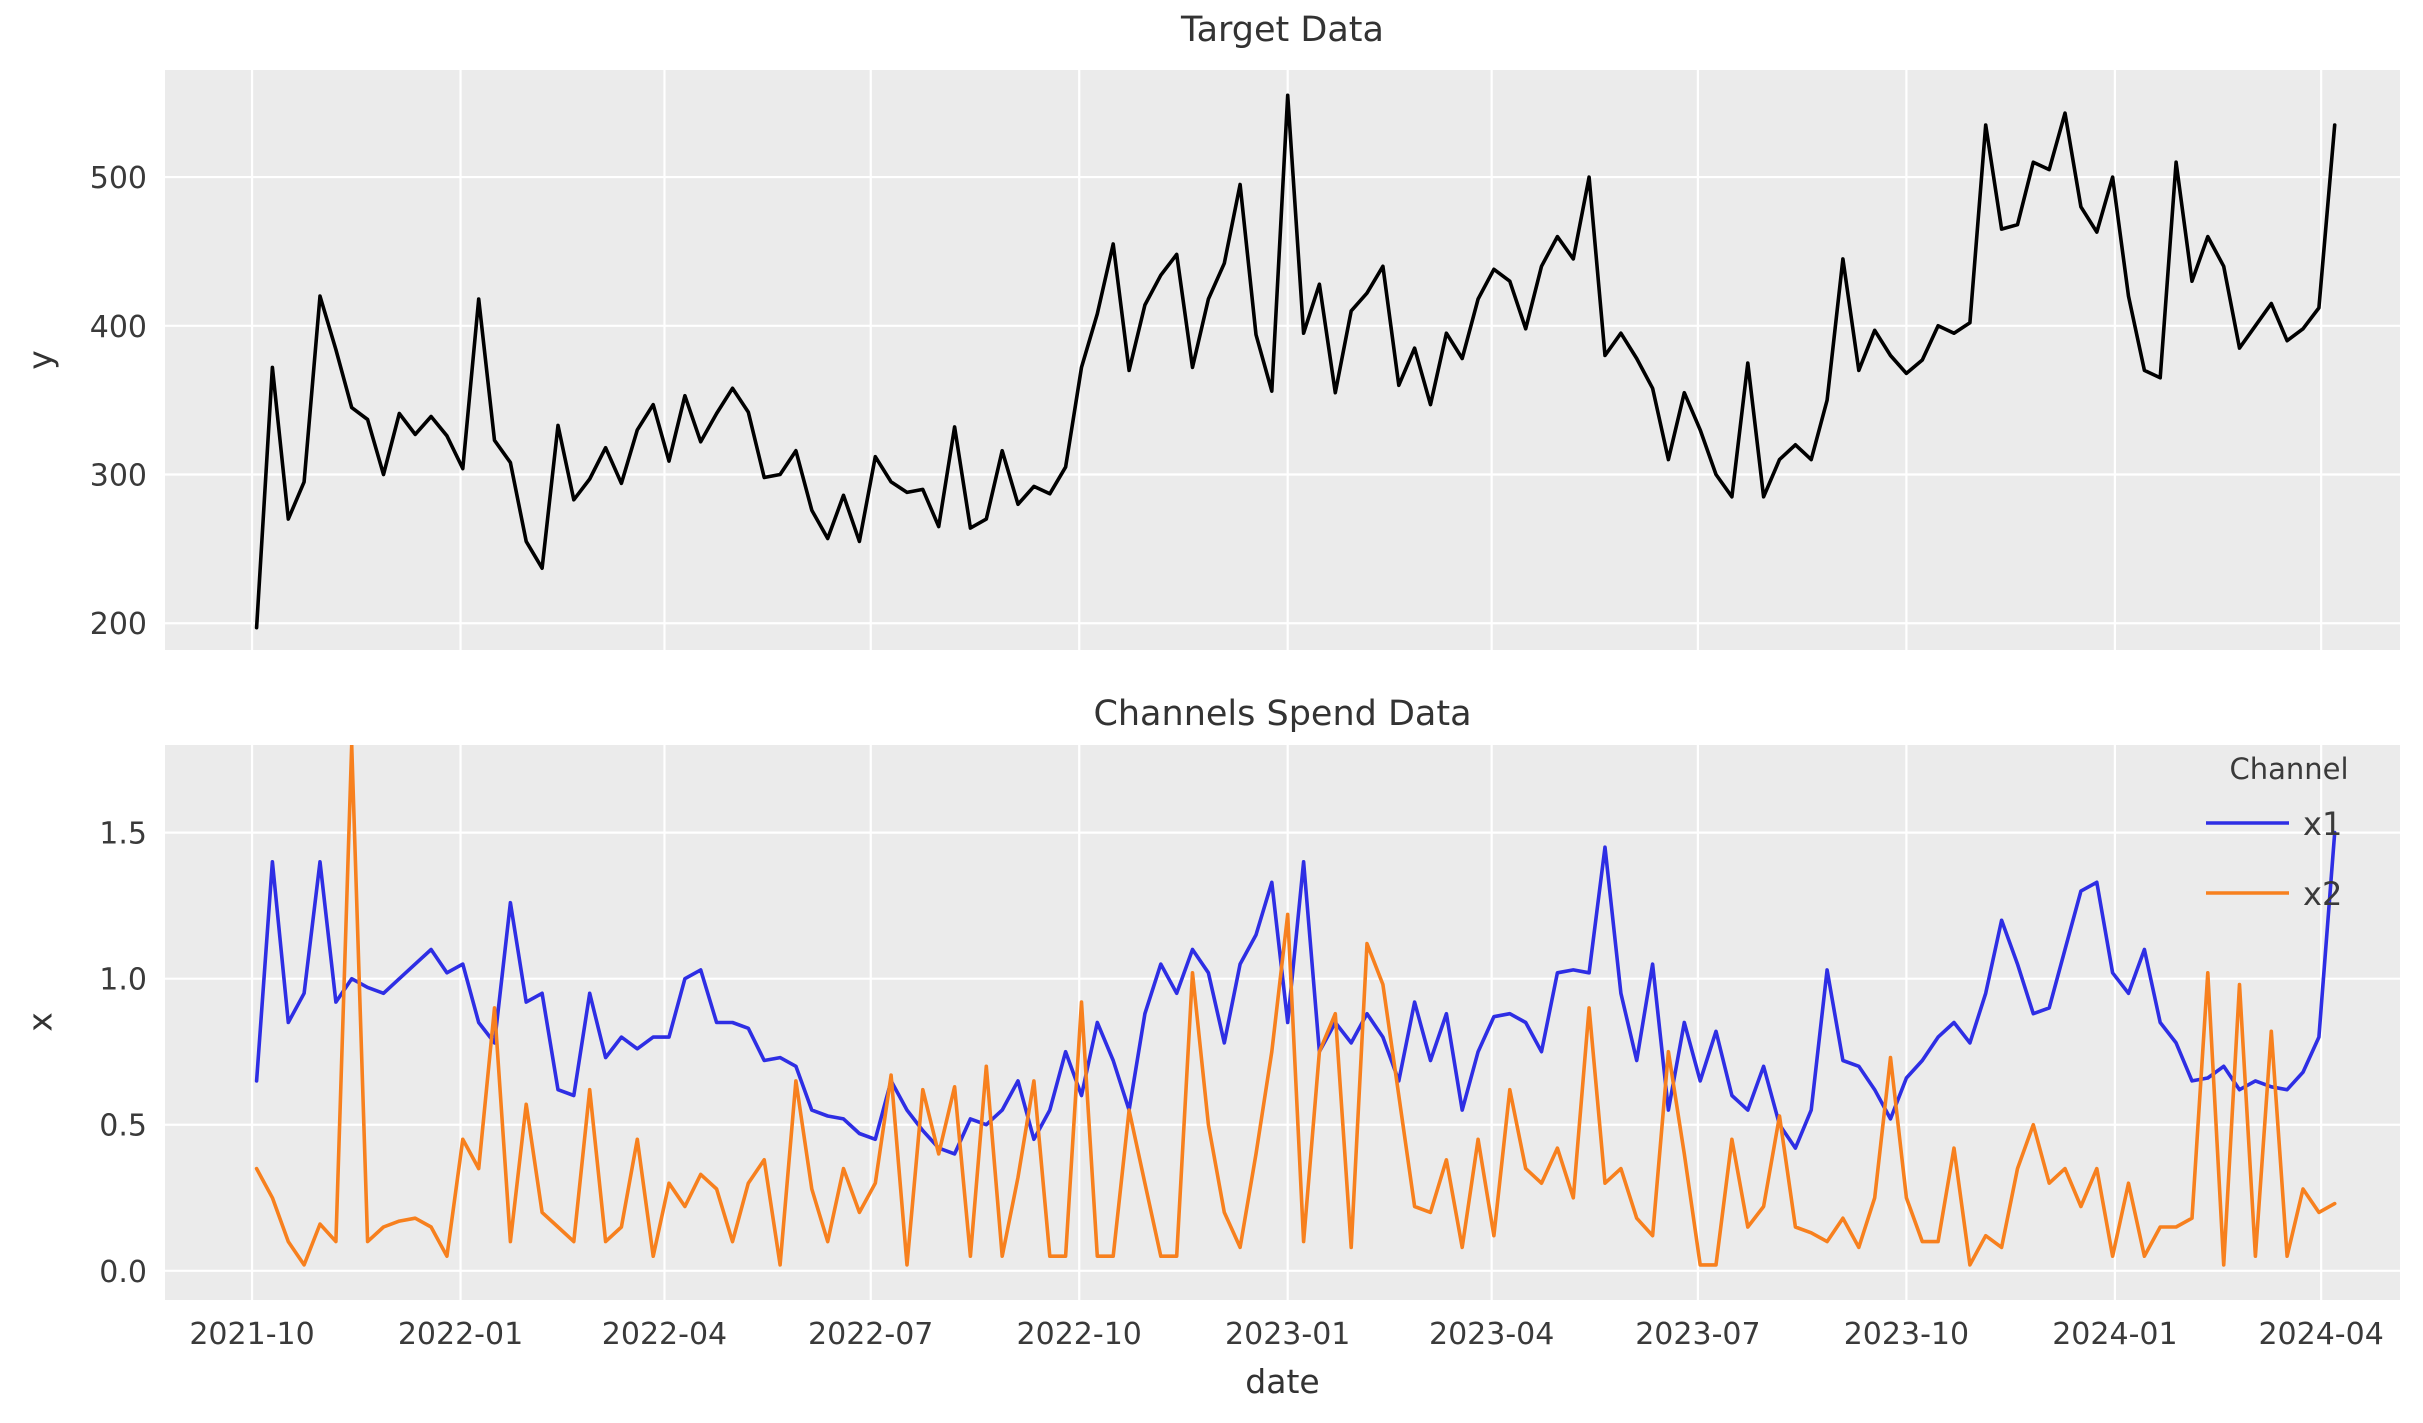 The width and height of the screenshot is (2423, 1423). Describe the element at coordinates (123, 834) in the screenshot. I see `y-tick-label: 1.5` at that location.